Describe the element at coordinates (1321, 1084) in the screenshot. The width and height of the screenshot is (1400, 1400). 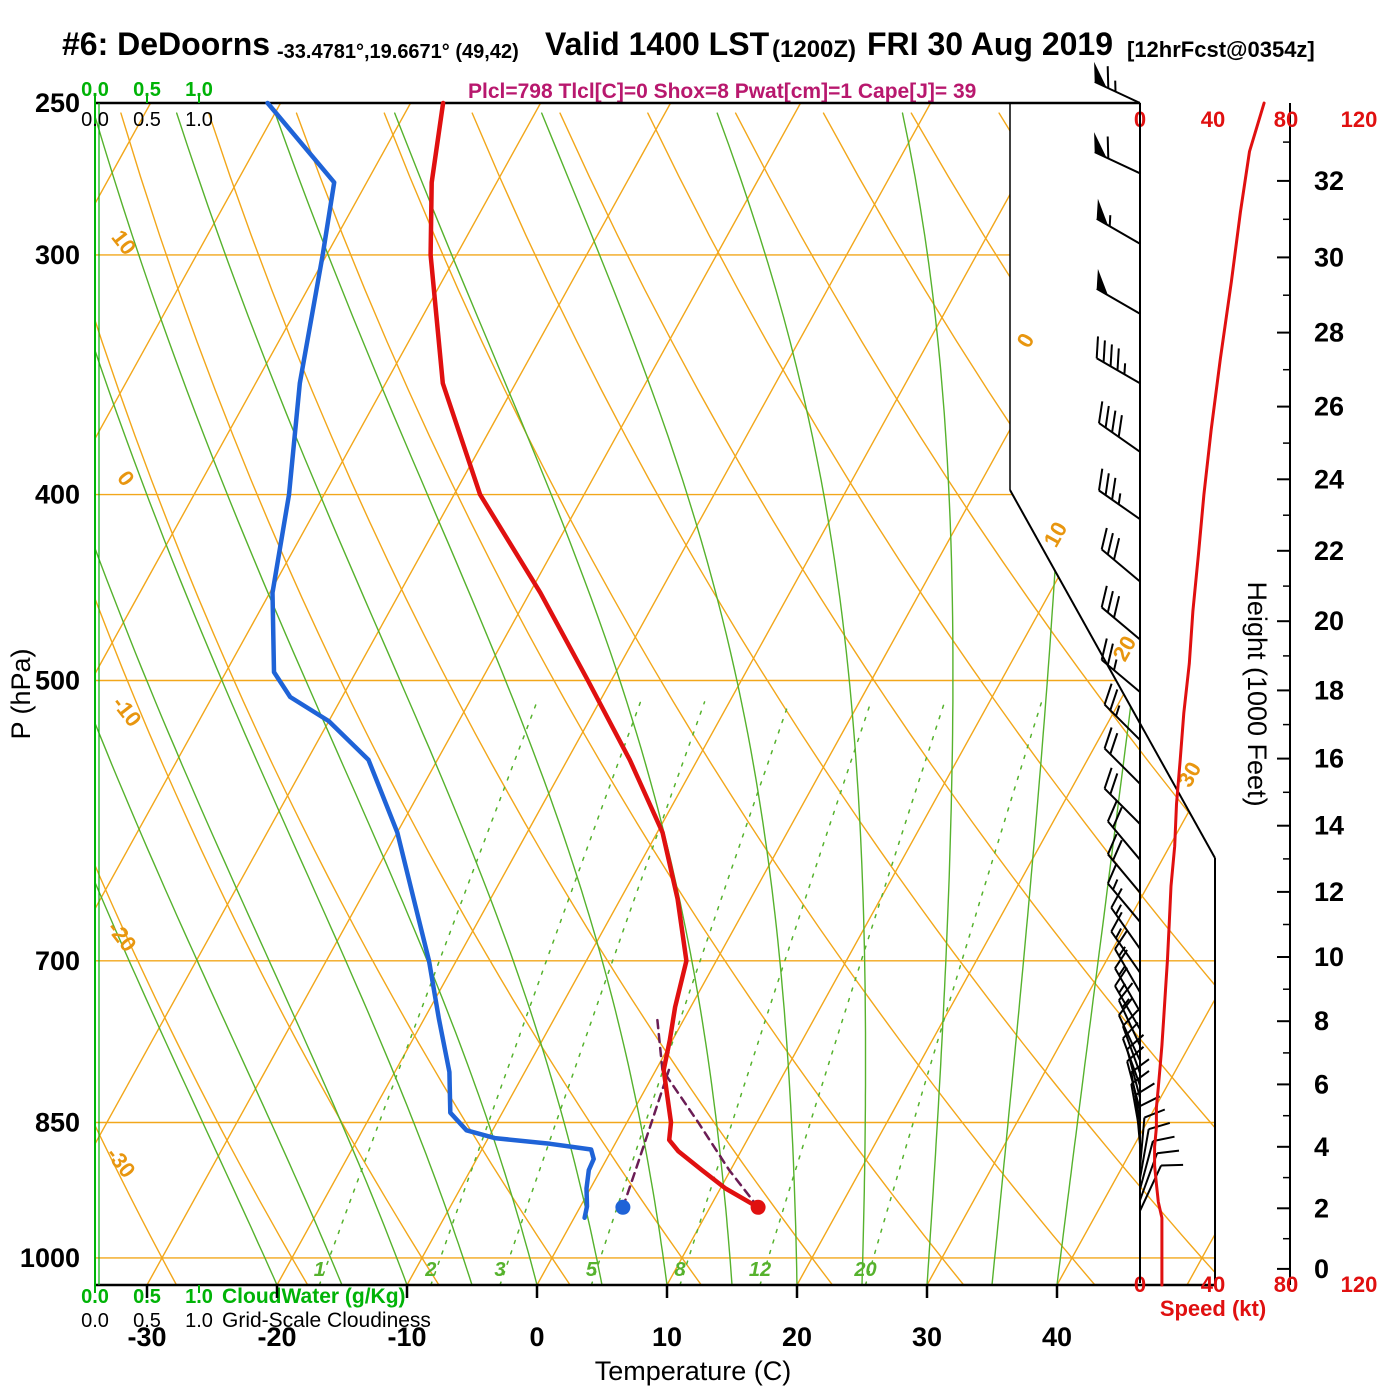
I see `svg-text: 6` at that location.